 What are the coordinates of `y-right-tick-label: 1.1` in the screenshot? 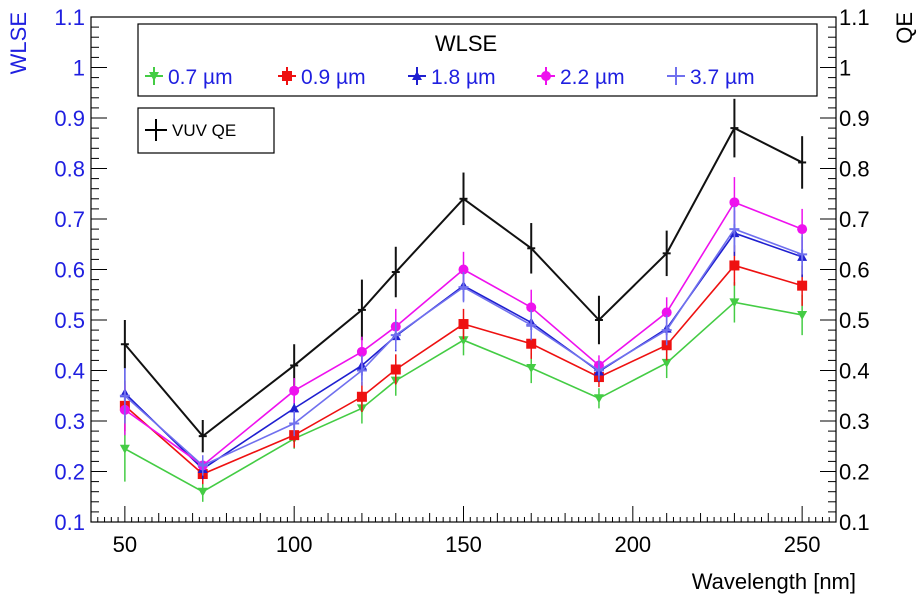 It's located at (854, 17).